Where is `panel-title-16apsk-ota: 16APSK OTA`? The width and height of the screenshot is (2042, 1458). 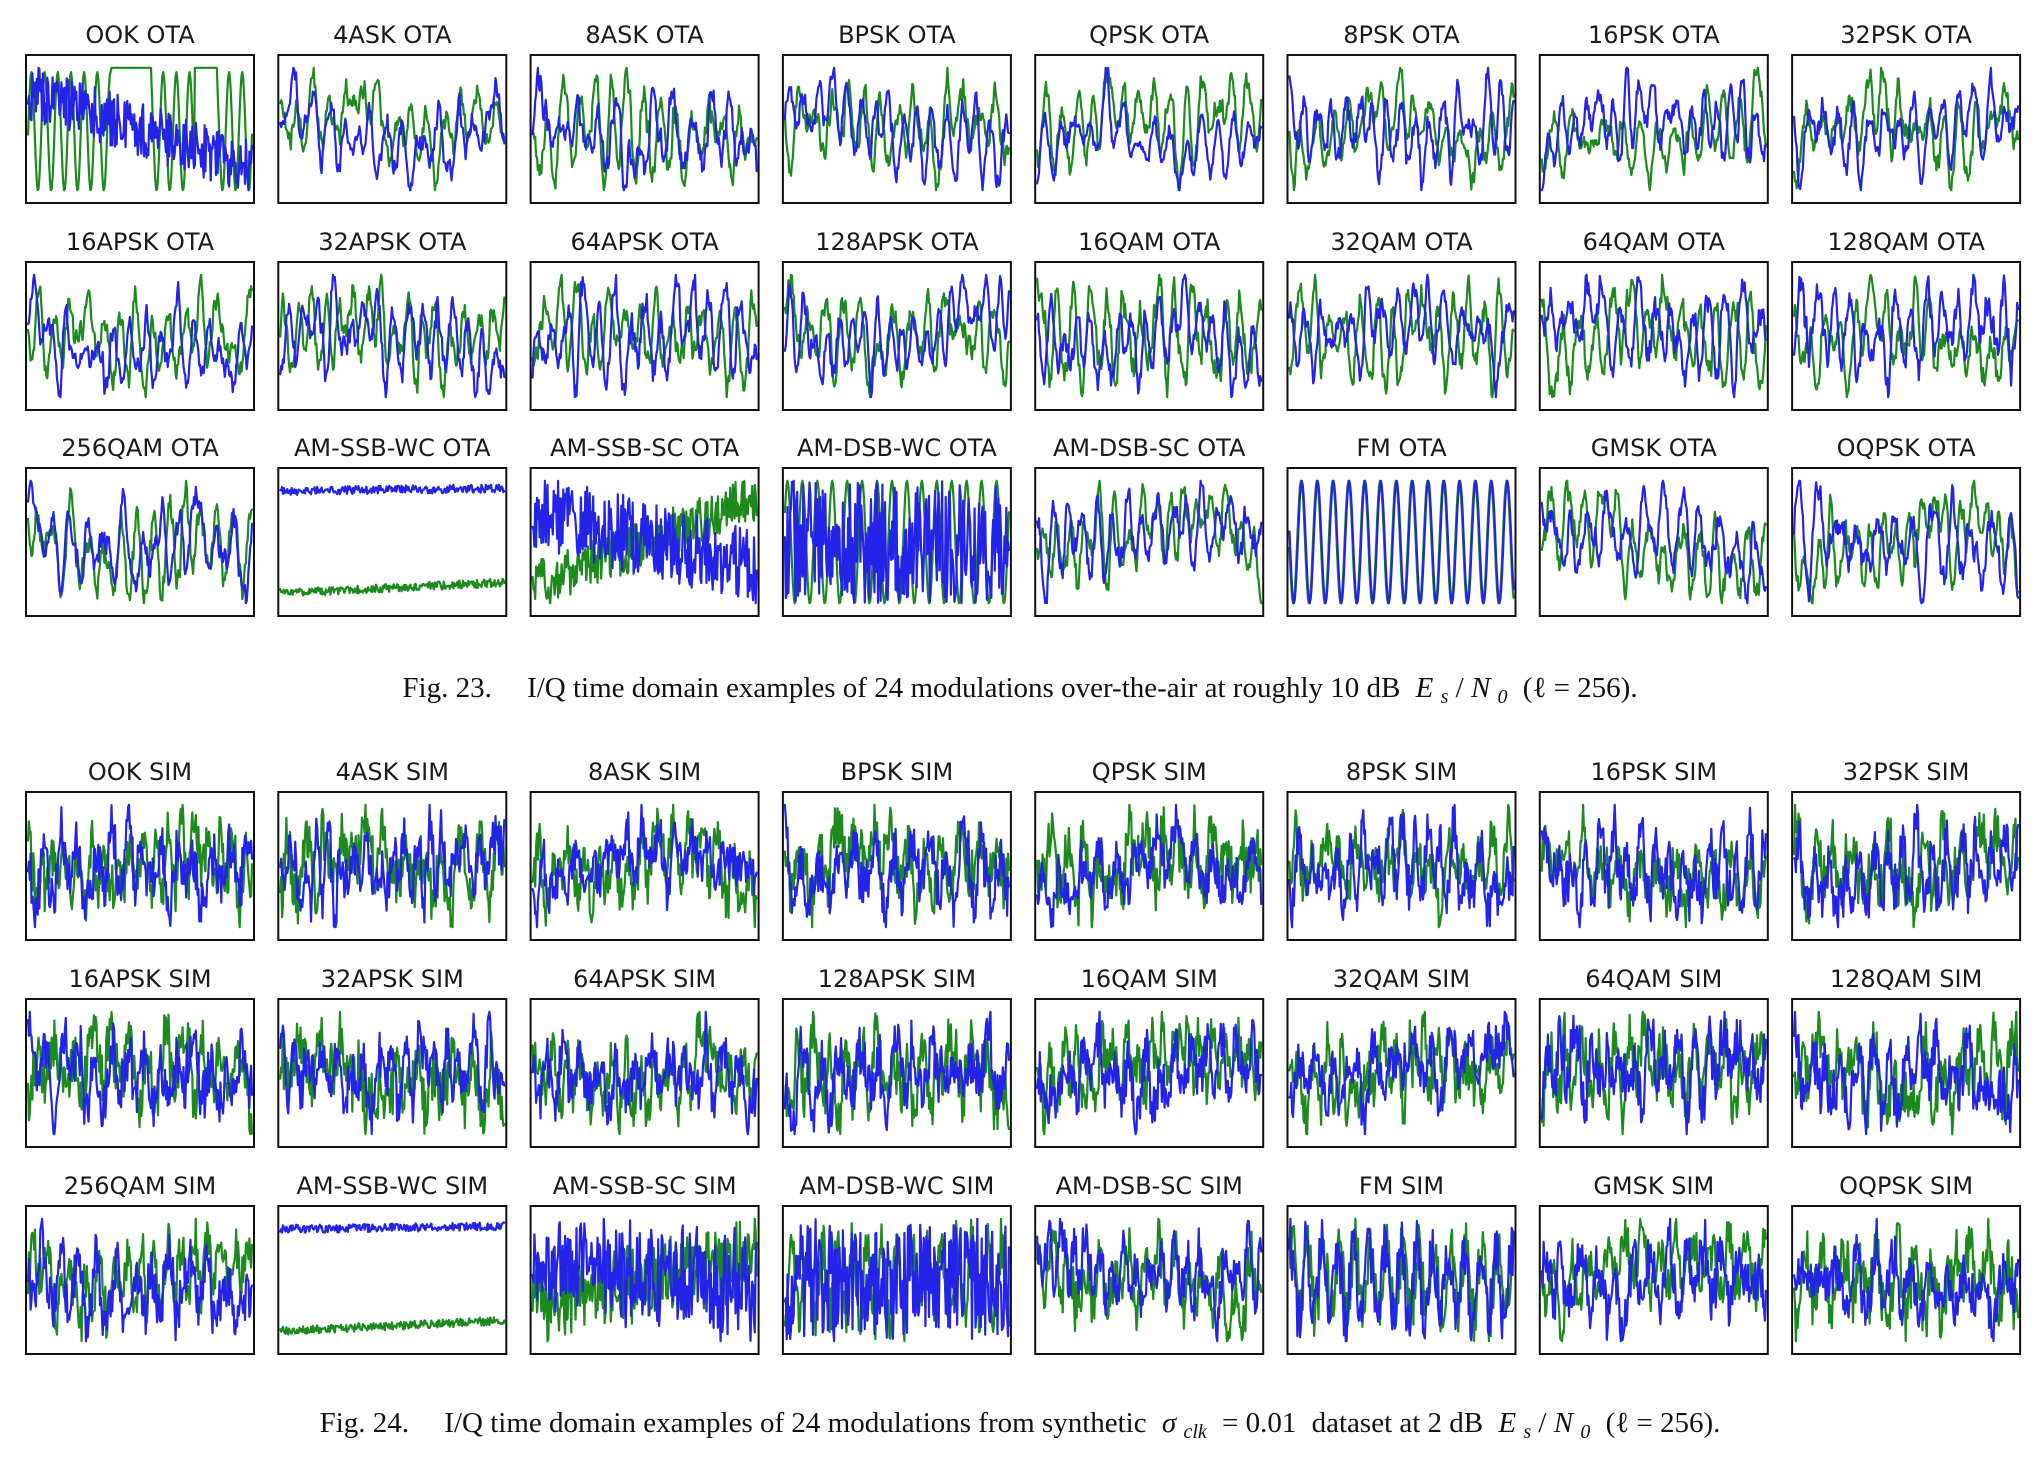
panel-title-16apsk-ota: 16APSK OTA is located at coordinates (140, 242).